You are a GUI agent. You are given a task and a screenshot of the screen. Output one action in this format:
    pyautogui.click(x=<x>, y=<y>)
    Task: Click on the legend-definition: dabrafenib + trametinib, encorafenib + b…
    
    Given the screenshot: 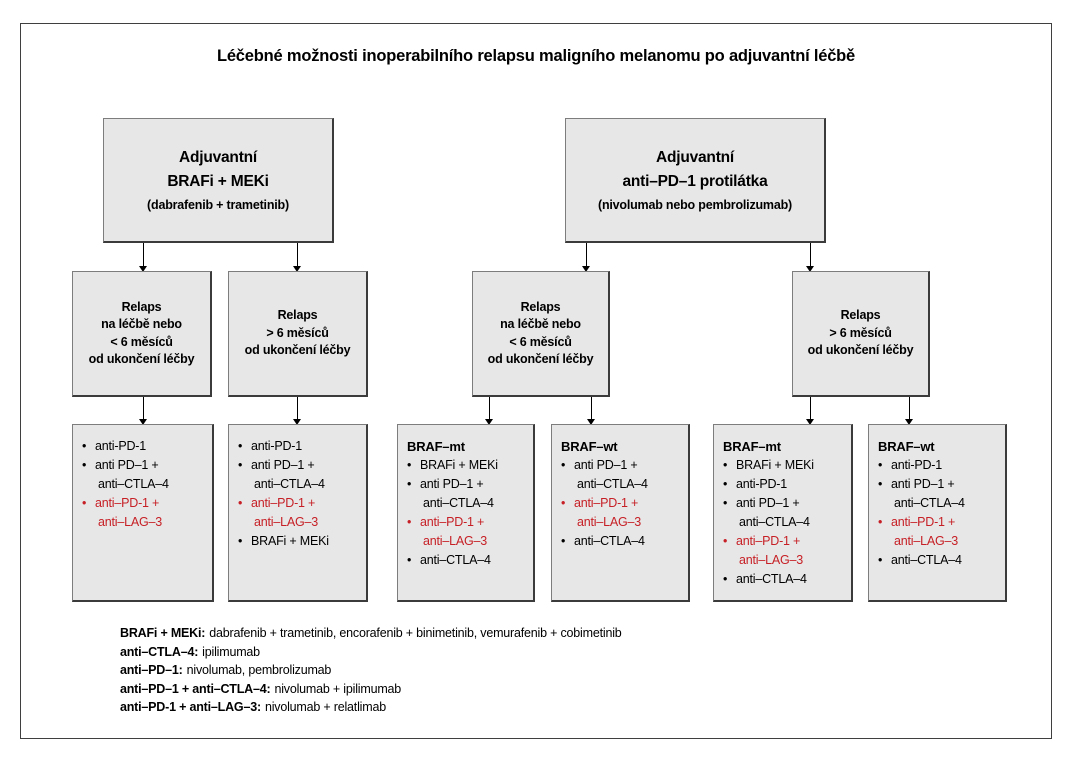 What is the action you would take?
    pyautogui.click(x=415, y=633)
    